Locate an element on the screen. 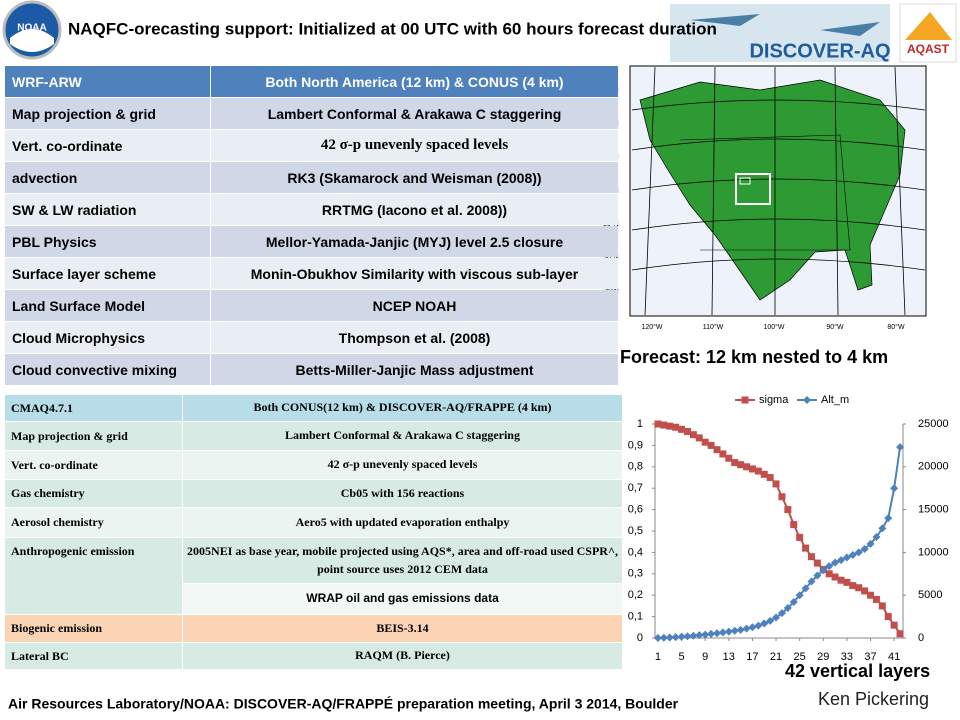 The width and height of the screenshot is (960, 720). map is located at coordinates (779, 199).